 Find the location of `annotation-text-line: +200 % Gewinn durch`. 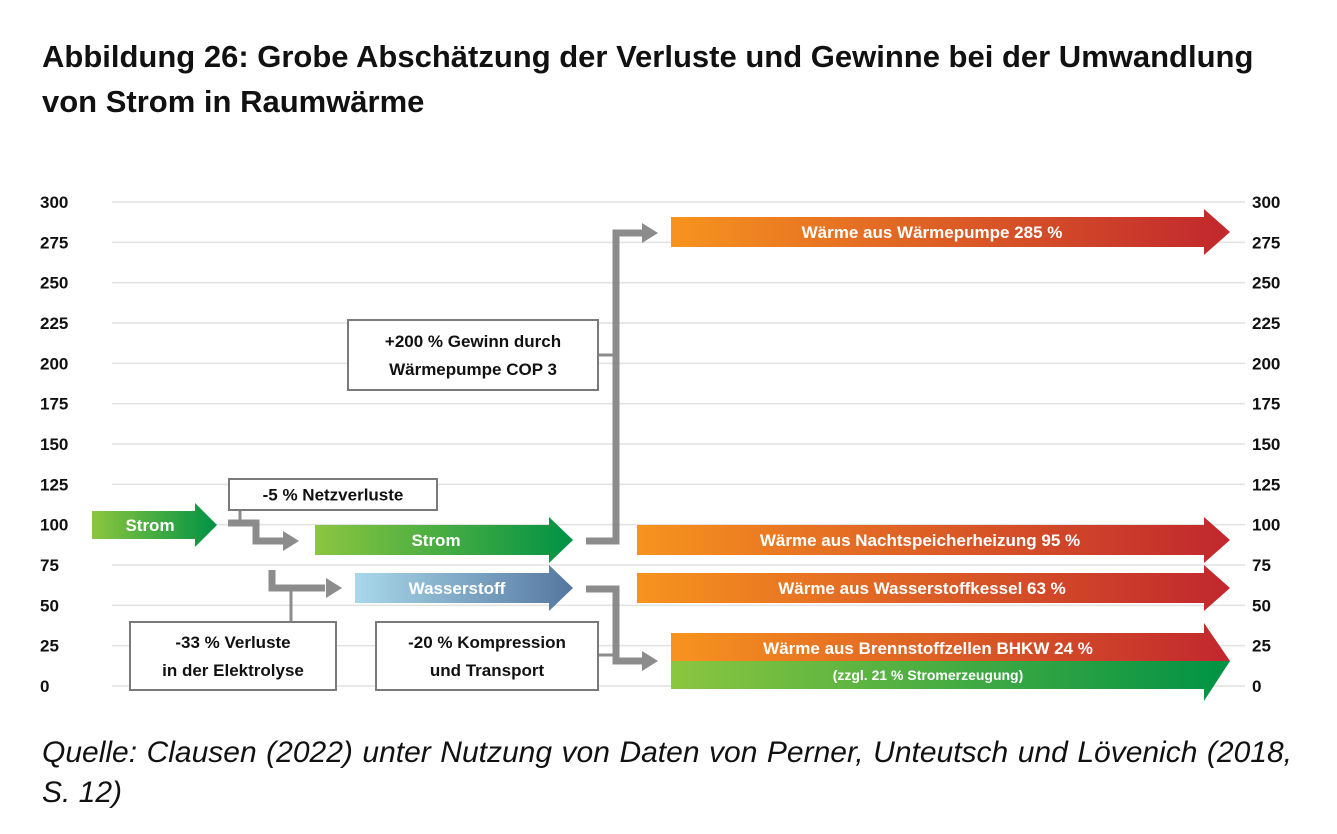

annotation-text-line: +200 % Gewinn durch is located at coordinates (473, 341).